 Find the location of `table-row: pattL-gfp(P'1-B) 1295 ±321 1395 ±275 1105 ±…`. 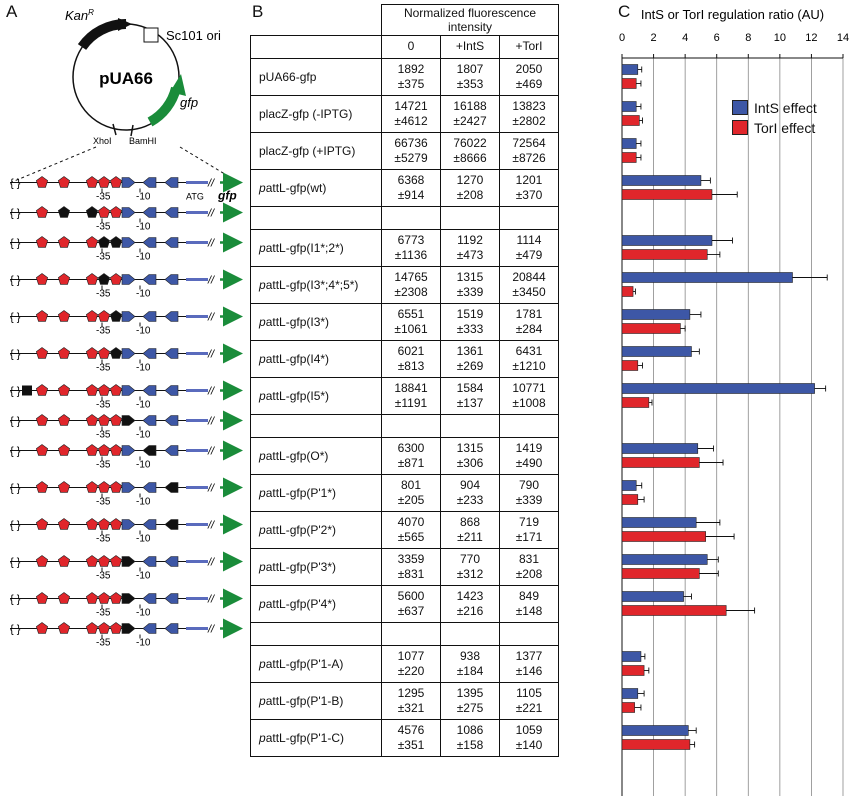

table-row: pattL-gfp(P'1-B) 1295 ±321 1395 ±275 1105 ±… is located at coordinates (404, 700).